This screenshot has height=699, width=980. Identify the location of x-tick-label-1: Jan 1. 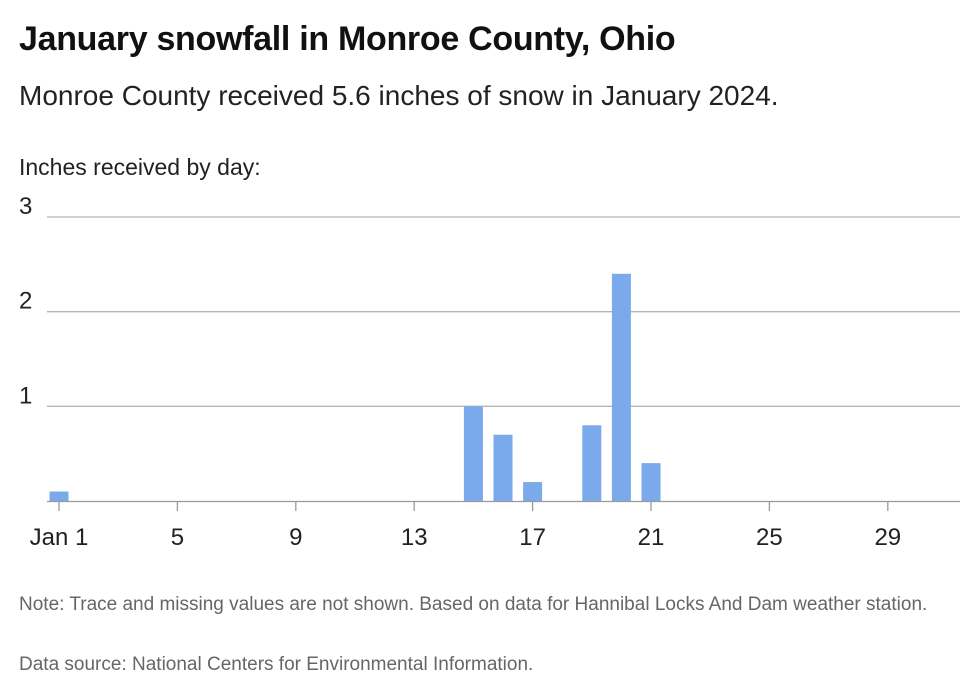
(59, 537).